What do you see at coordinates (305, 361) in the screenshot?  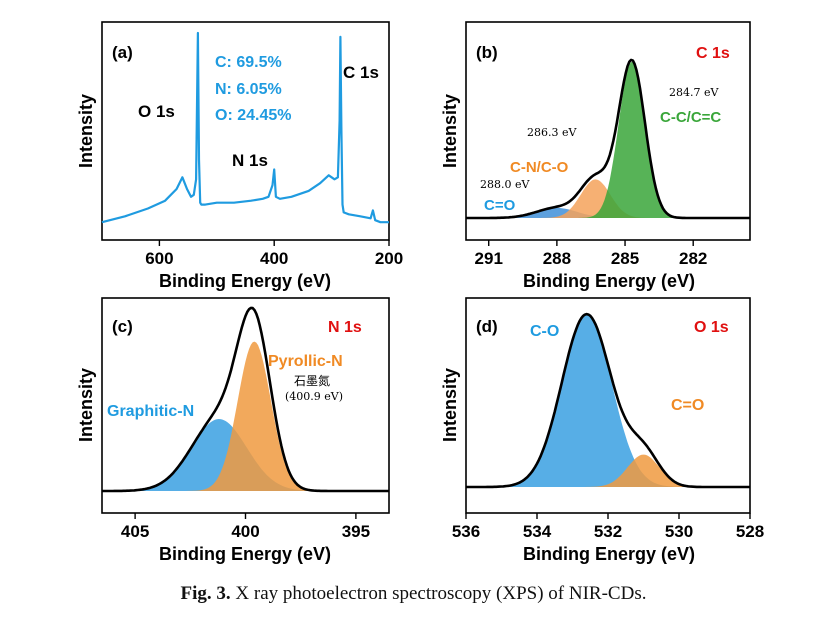 I see `panel-c-peak-label-pyrollic: Pyrollic-N` at bounding box center [305, 361].